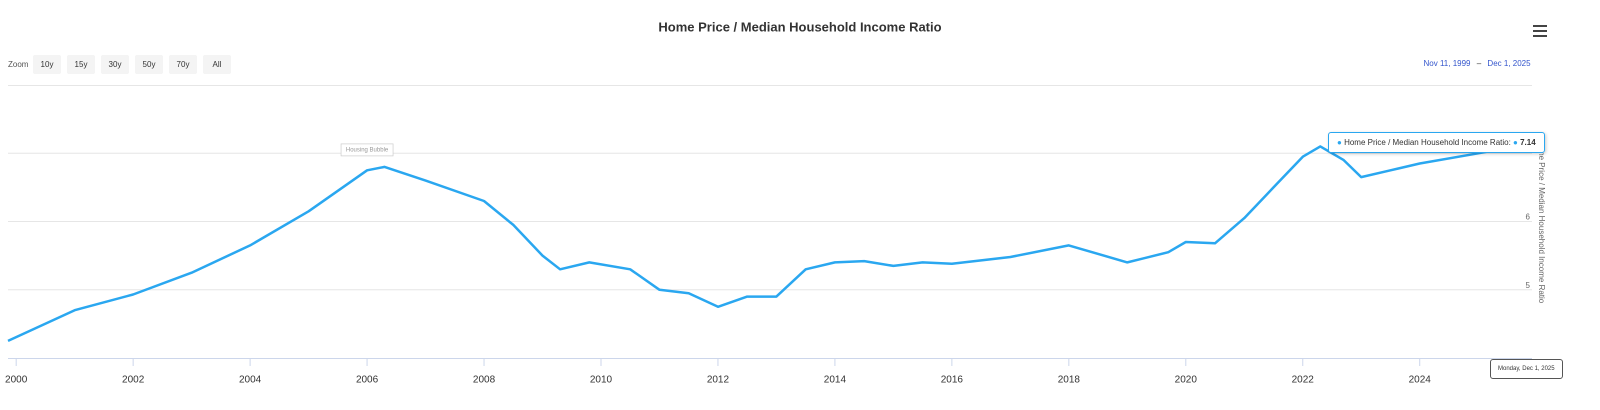  I want to click on zoom-button: All, so click(217, 64).